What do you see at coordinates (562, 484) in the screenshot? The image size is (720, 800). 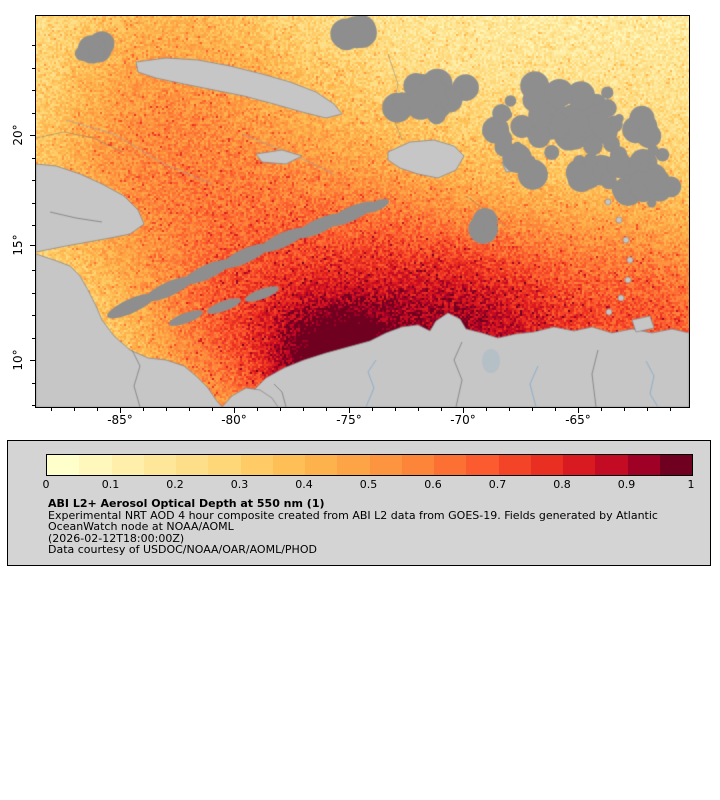 I see `colorbar-tick-label: 0.8` at bounding box center [562, 484].